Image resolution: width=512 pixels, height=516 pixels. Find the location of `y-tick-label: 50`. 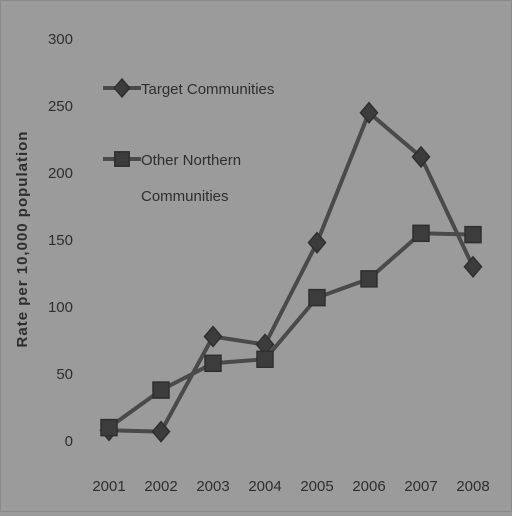

y-tick-label: 50 is located at coordinates (64, 374).